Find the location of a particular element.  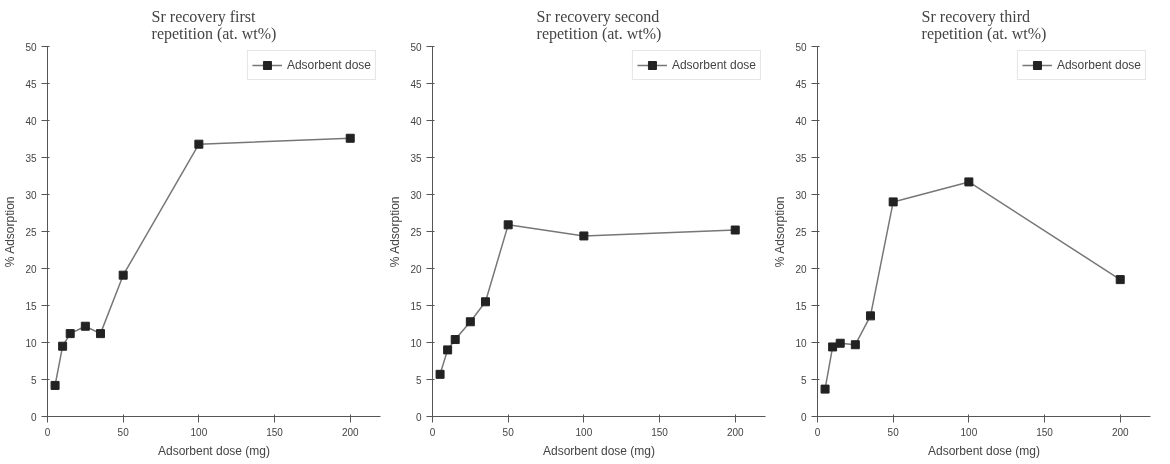

chart-title: Sr recovery second repetition (at. wt%) is located at coordinates (599, 25).